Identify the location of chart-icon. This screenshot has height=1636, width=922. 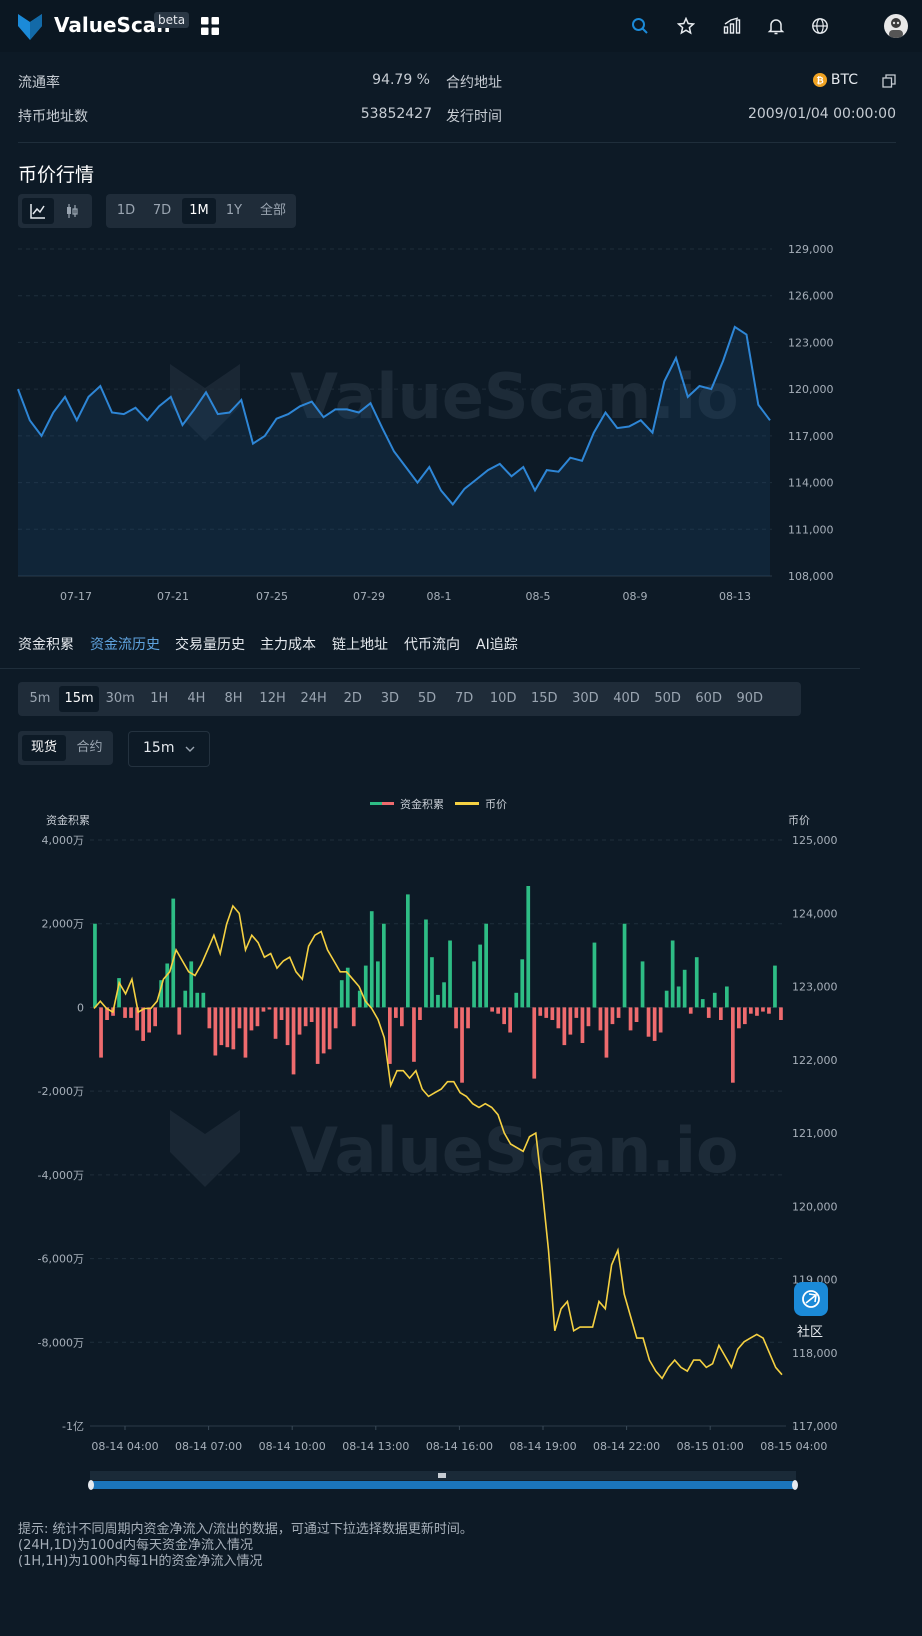
(732, 26).